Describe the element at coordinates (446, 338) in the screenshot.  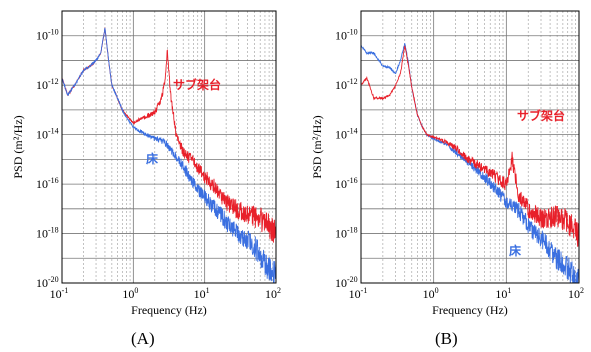
I see `panel-label-b: (B)` at that location.